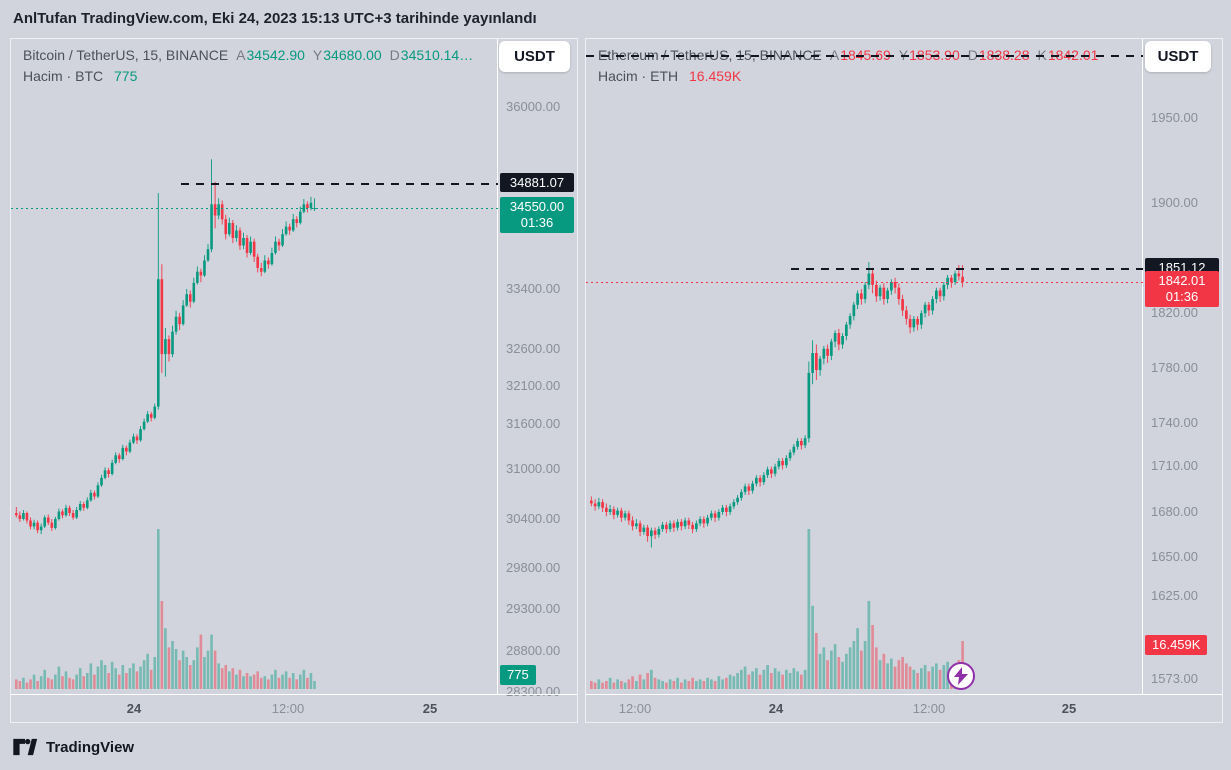 The width and height of the screenshot is (1231, 770). Describe the element at coordinates (1182, 280) in the screenshot. I see `last-price-value: 1842.01` at that location.